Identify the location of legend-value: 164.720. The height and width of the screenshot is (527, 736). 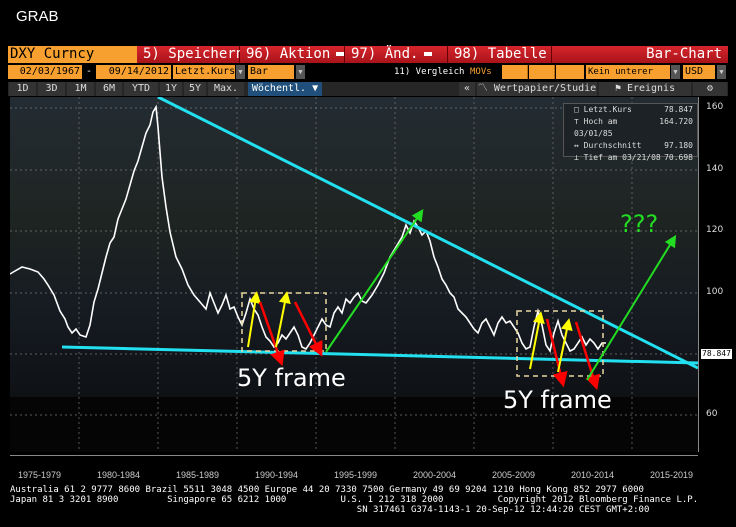
(676, 121).